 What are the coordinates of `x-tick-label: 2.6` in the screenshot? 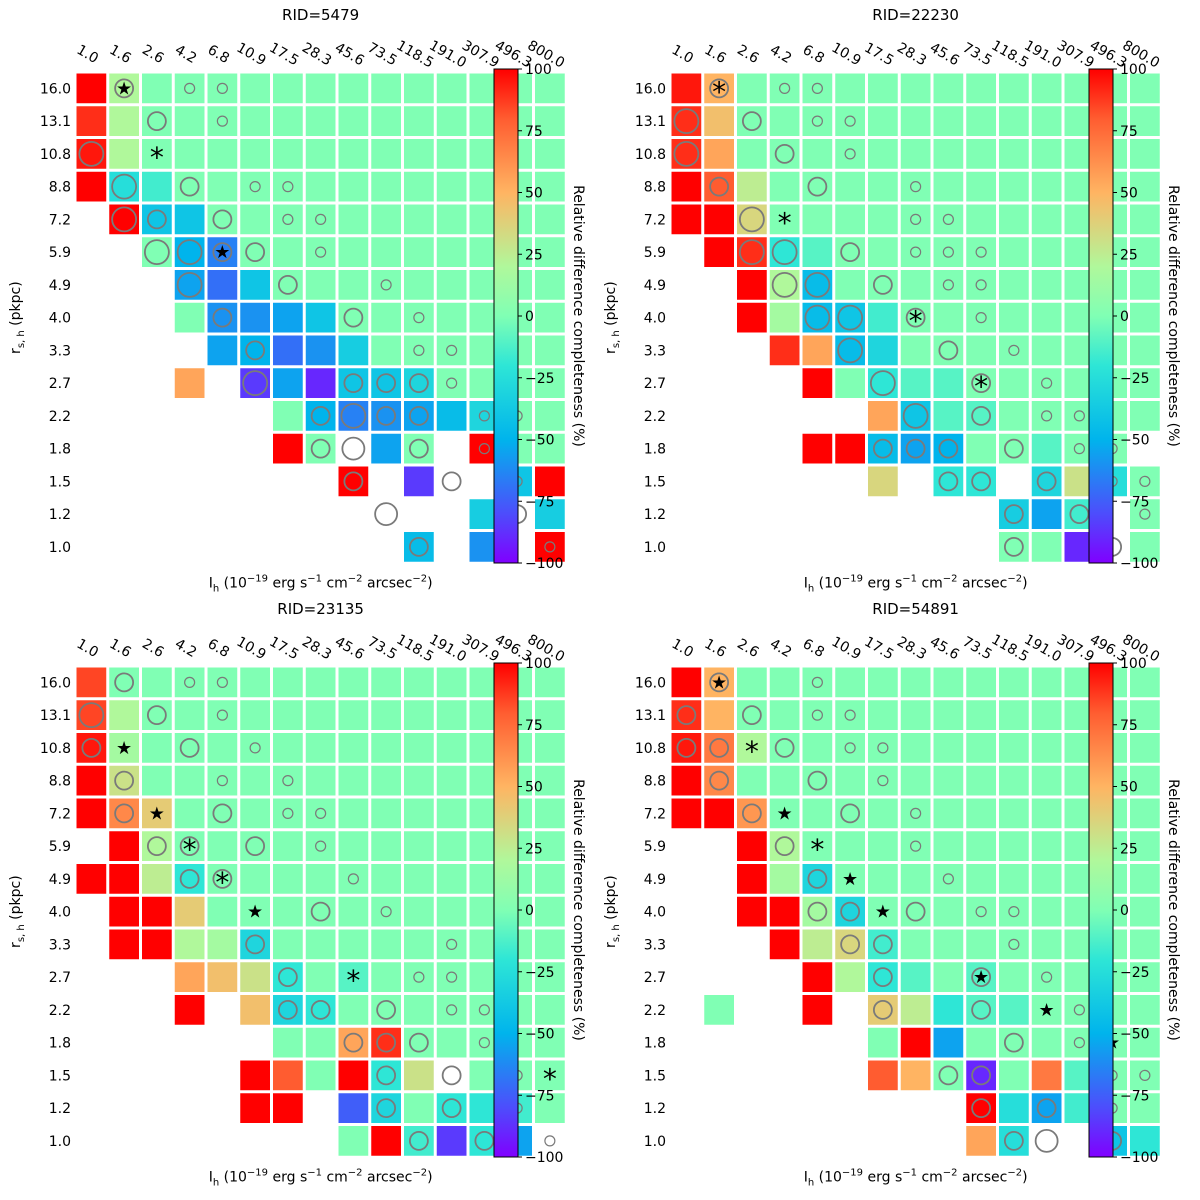 It's located at (747, 648).